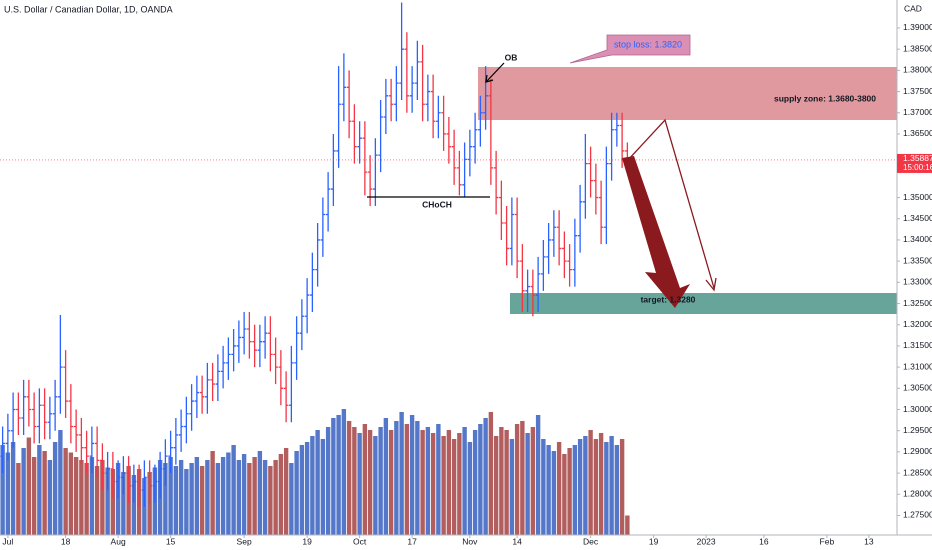  I want to click on x-tick-label: 13, so click(869, 541).